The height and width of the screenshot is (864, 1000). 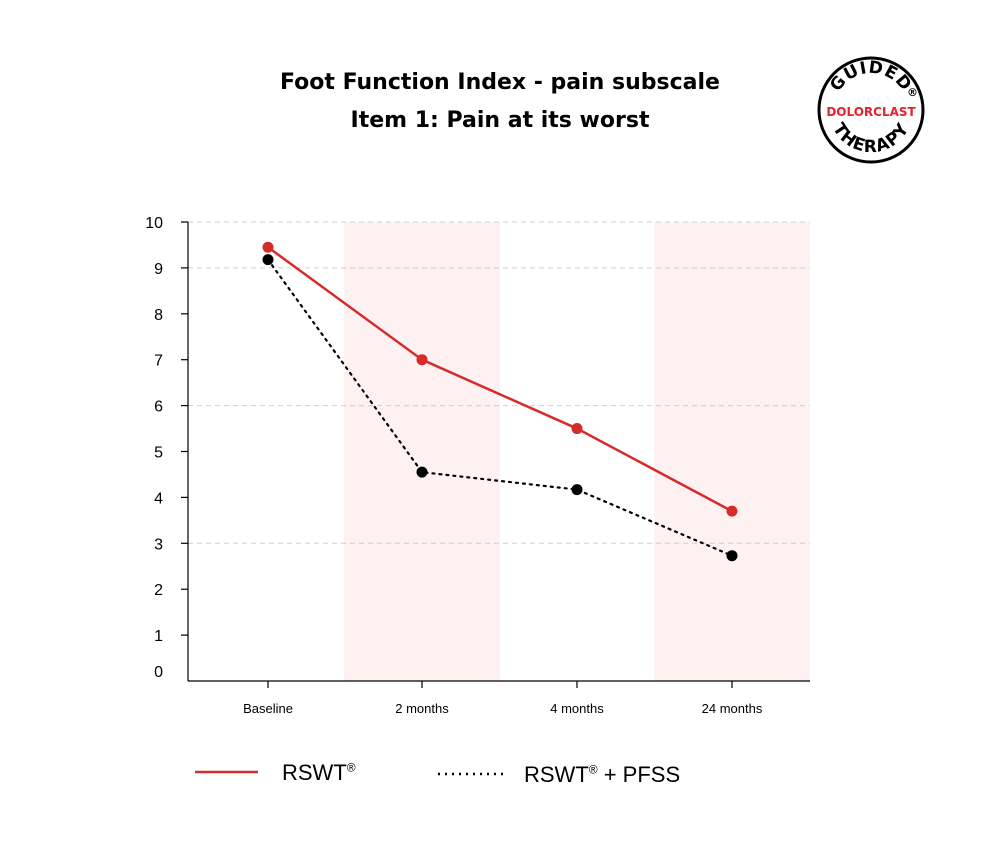 I want to click on y-tick-label-5: 5, so click(x=158, y=453).